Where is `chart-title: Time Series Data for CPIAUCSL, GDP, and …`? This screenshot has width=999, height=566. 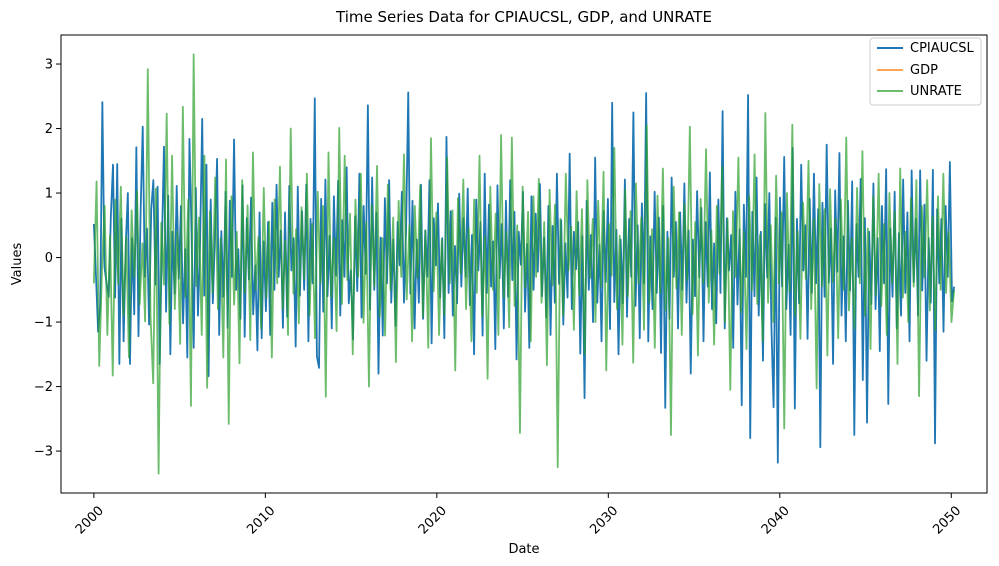 chart-title: Time Series Data for CPIAUCSL, GDP, and … is located at coordinates (523, 17).